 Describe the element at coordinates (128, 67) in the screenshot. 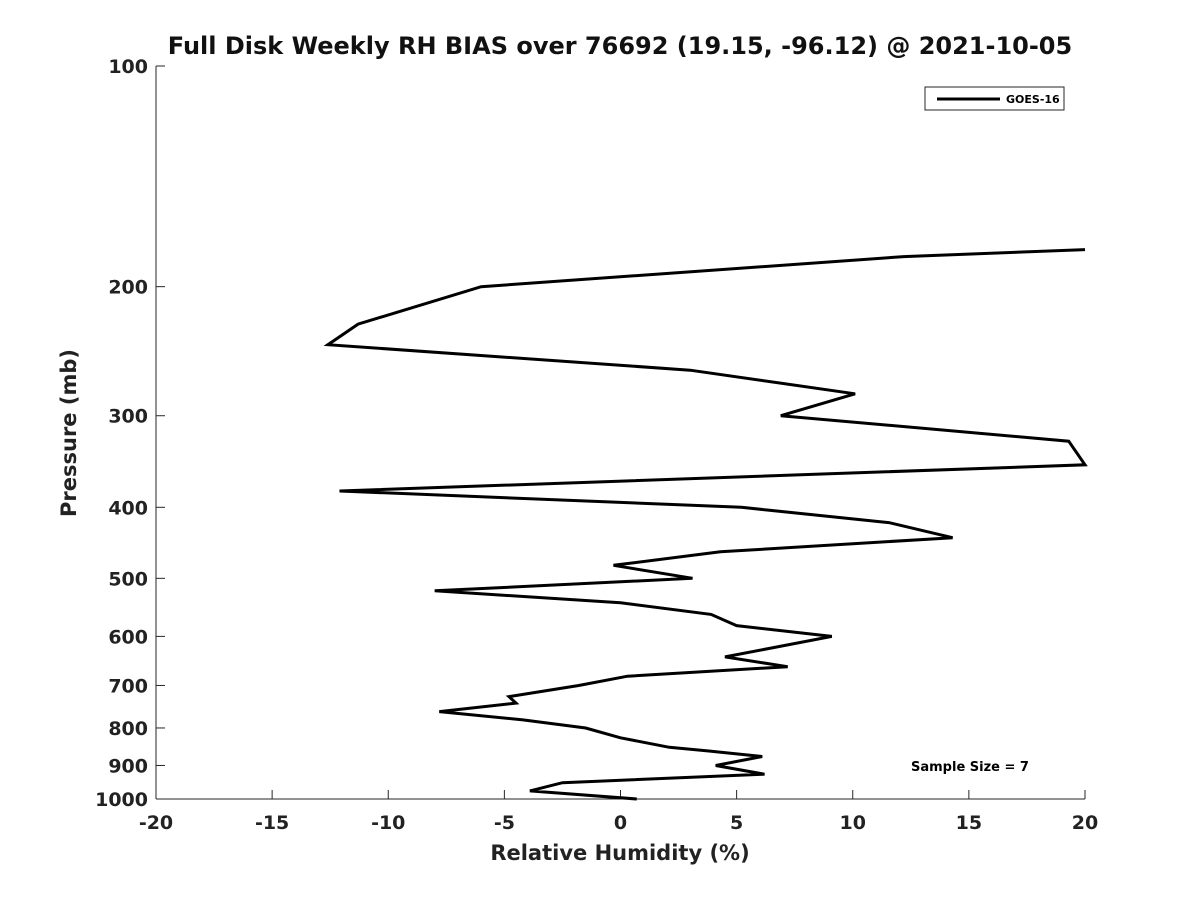

I see `y-tick-label: 100` at that location.